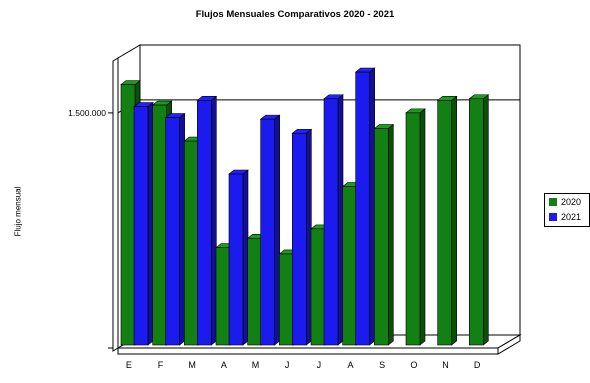 The width and height of the screenshot is (590, 383). Describe the element at coordinates (319, 106) in the screenshot. I see `gridline` at that location.